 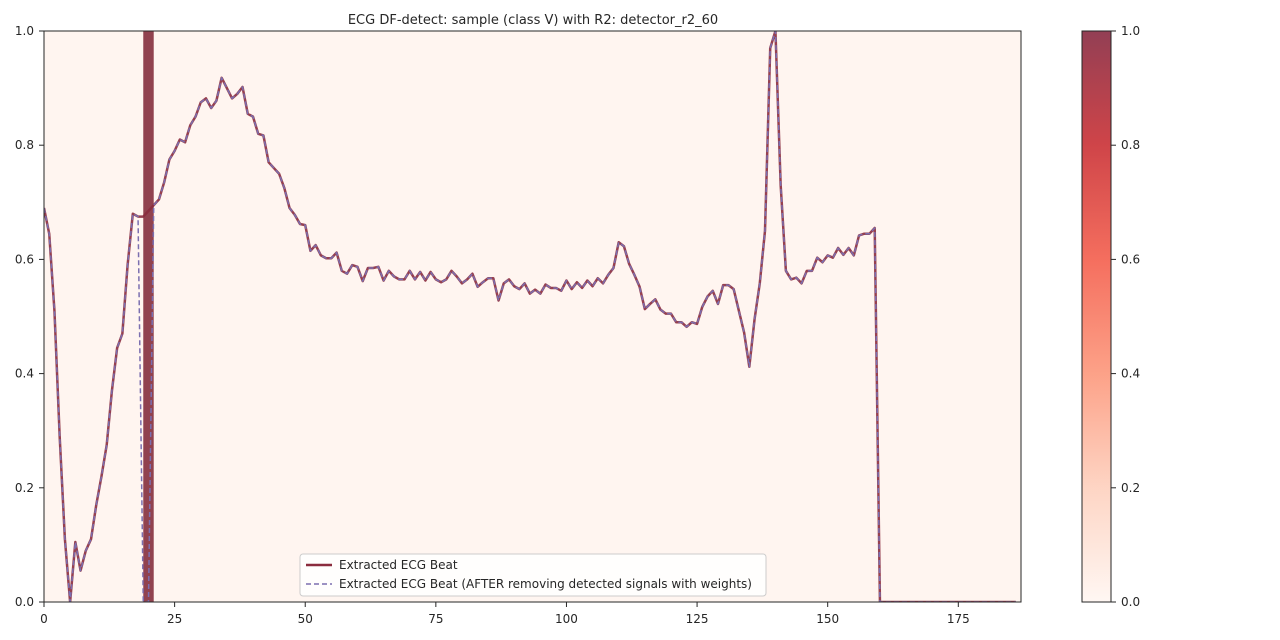 What do you see at coordinates (827, 619) in the screenshot?
I see `x-tick-label: 150` at bounding box center [827, 619].